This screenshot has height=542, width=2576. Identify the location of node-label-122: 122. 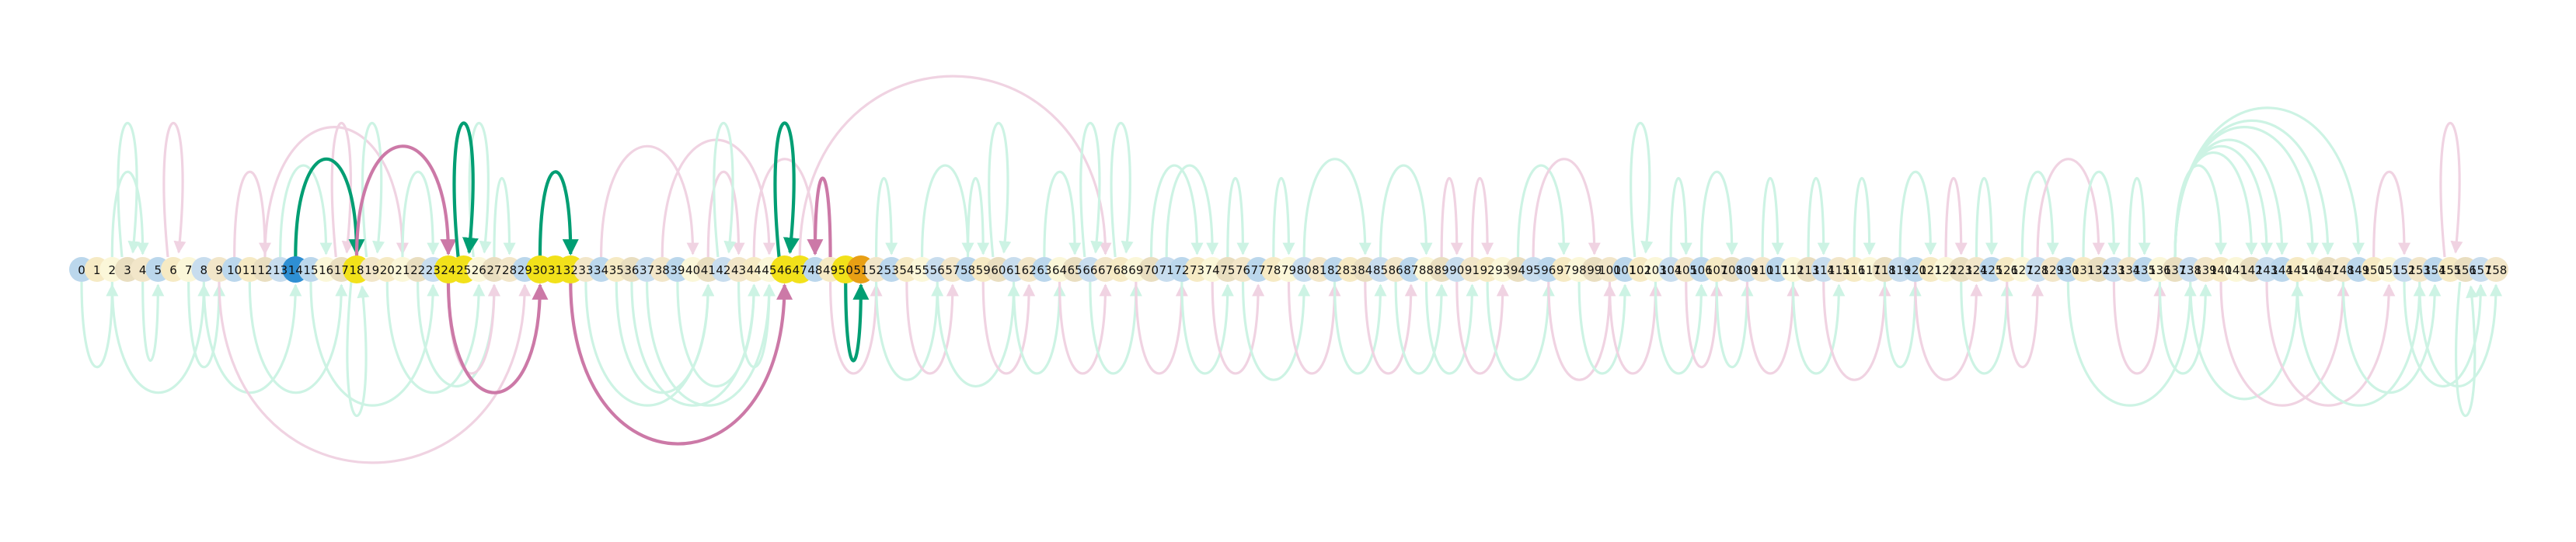
(1946, 270).